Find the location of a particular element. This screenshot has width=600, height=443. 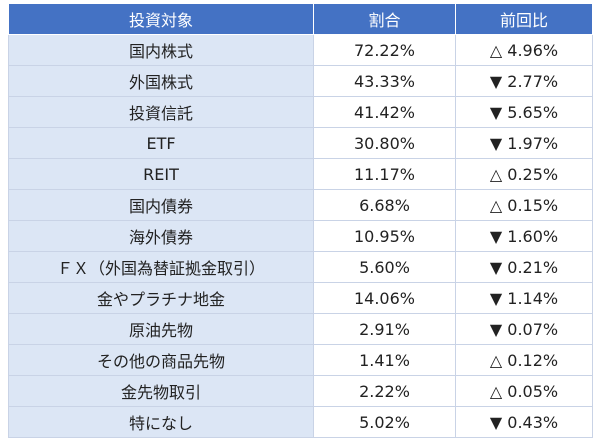

table-cell: ＦＸ（外国為替証拠金取引） is located at coordinates (161, 267).